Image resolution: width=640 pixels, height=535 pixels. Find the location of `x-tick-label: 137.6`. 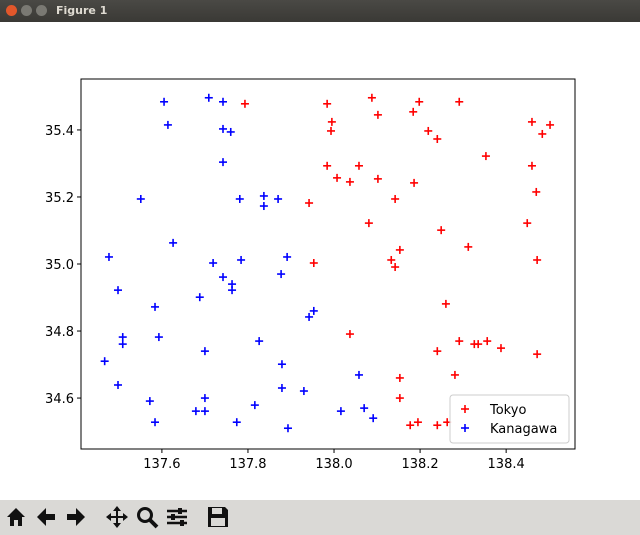

x-tick-label: 137.6 is located at coordinates (161, 464).